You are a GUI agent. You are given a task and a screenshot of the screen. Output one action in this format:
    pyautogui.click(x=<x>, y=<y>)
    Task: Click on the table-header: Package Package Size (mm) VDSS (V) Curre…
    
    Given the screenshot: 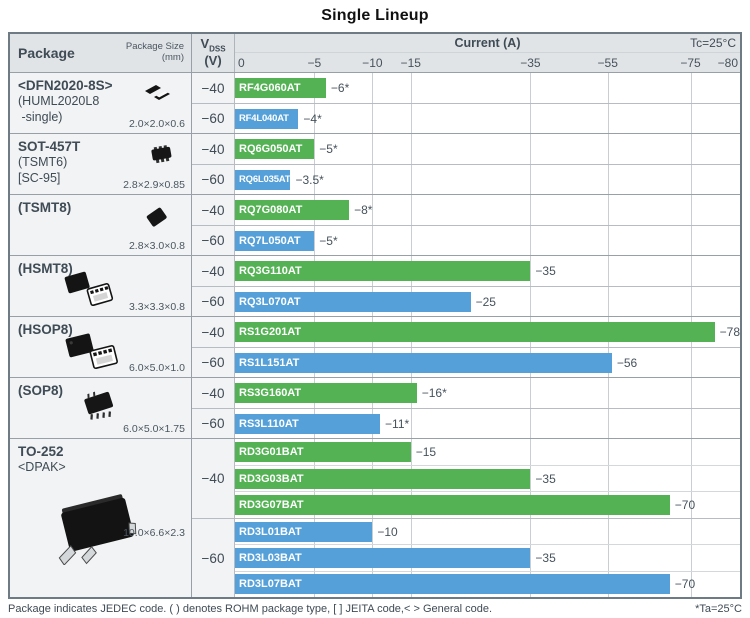 What is the action you would take?
    pyautogui.click(x=375, y=53)
    